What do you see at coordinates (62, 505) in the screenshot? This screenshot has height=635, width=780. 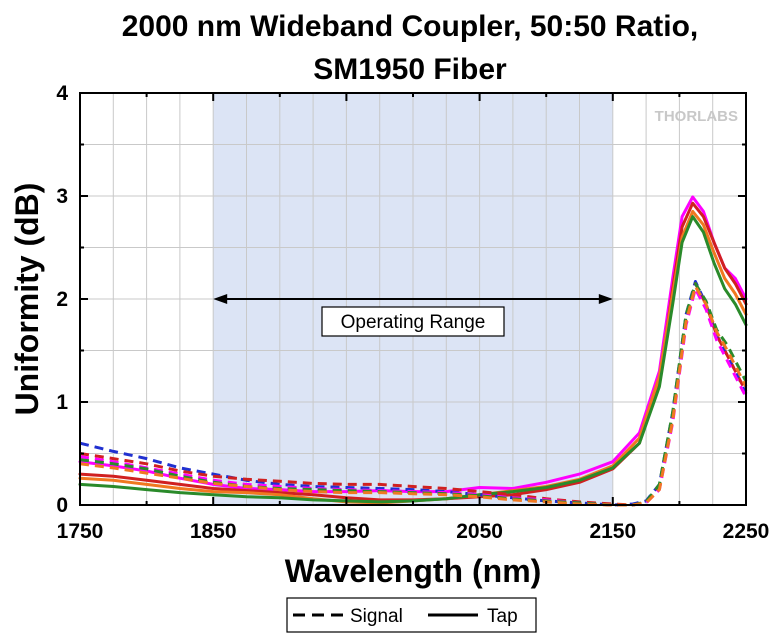 I see `y-tick-label: 0` at bounding box center [62, 505].